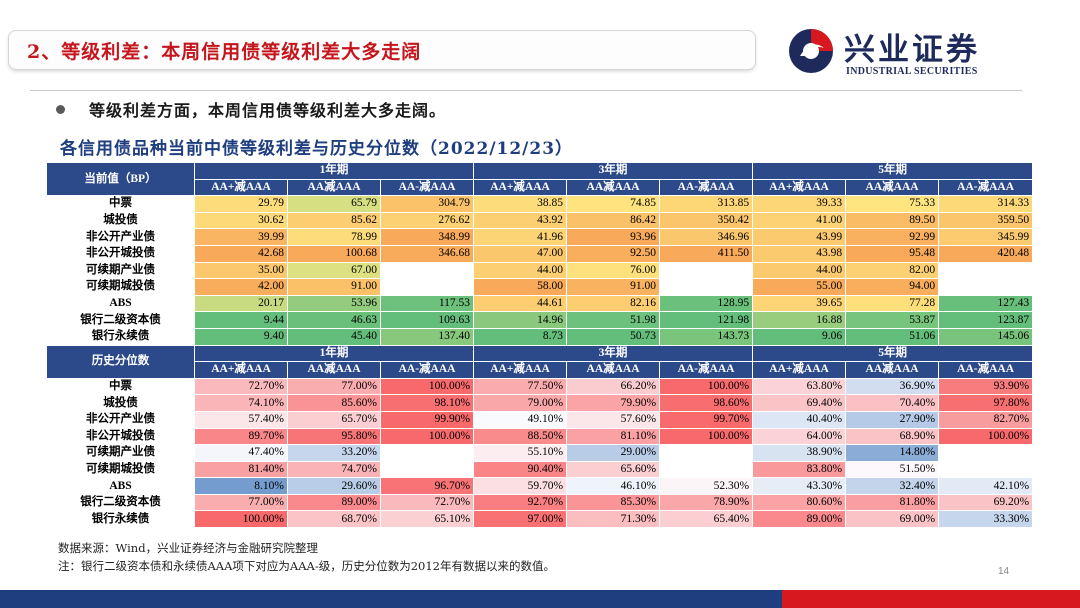 The height and width of the screenshot is (608, 1080). What do you see at coordinates (706, 486) in the screenshot?
I see `table-cell: 52.30%` at bounding box center [706, 486].